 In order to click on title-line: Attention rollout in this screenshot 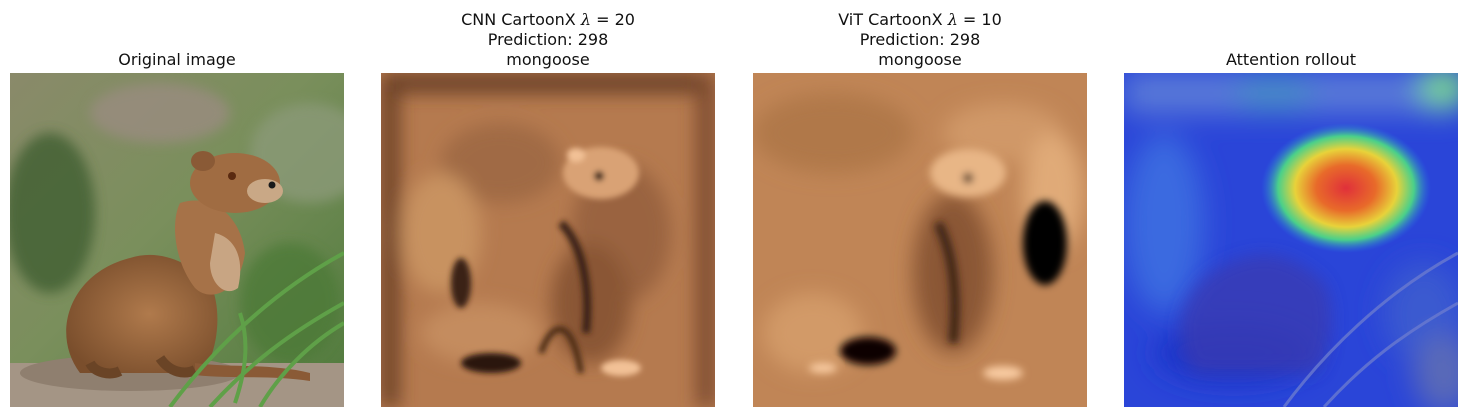, I will do `click(1291, 59)`.